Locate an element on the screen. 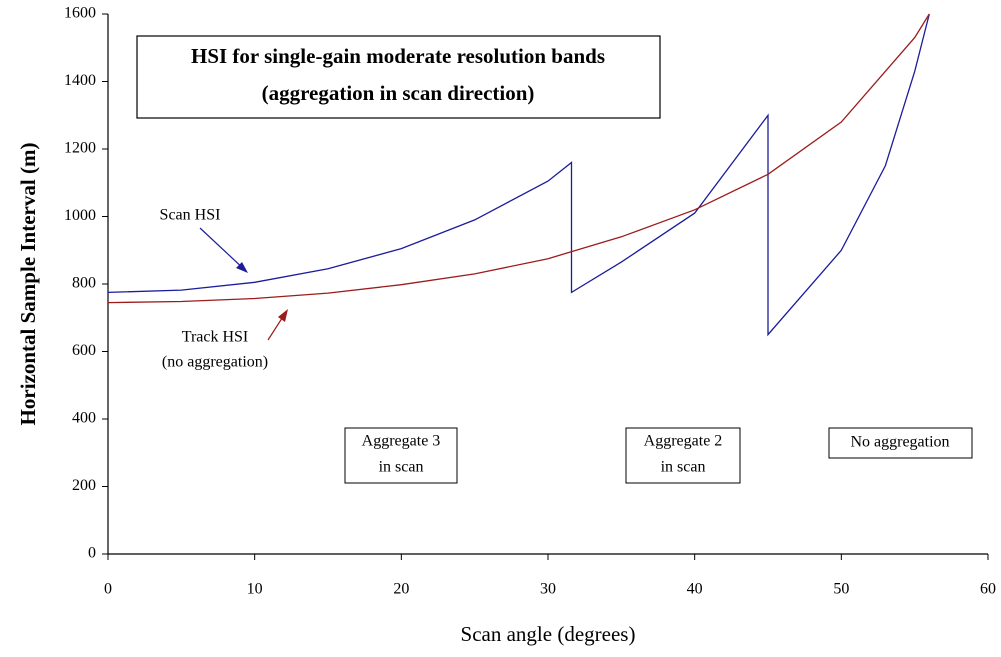 The width and height of the screenshot is (1001, 657). y-tick-label: 1000 is located at coordinates (80, 215).